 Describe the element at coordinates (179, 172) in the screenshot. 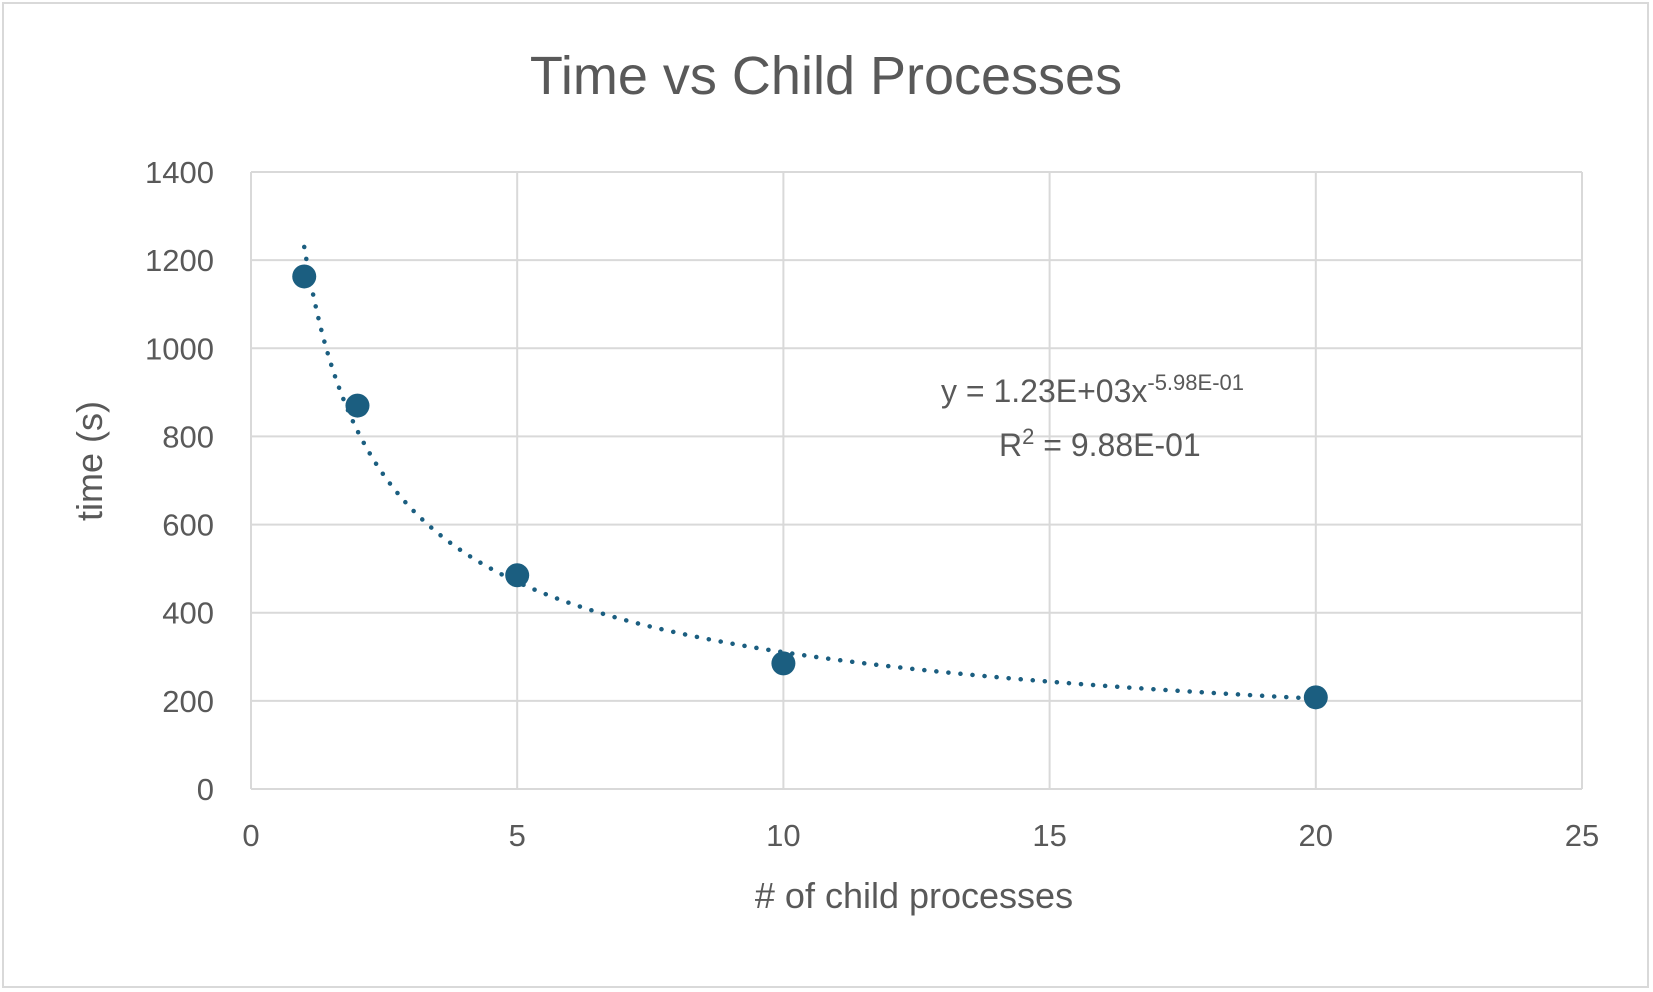

I see `y-tick-label: 1400` at that location.